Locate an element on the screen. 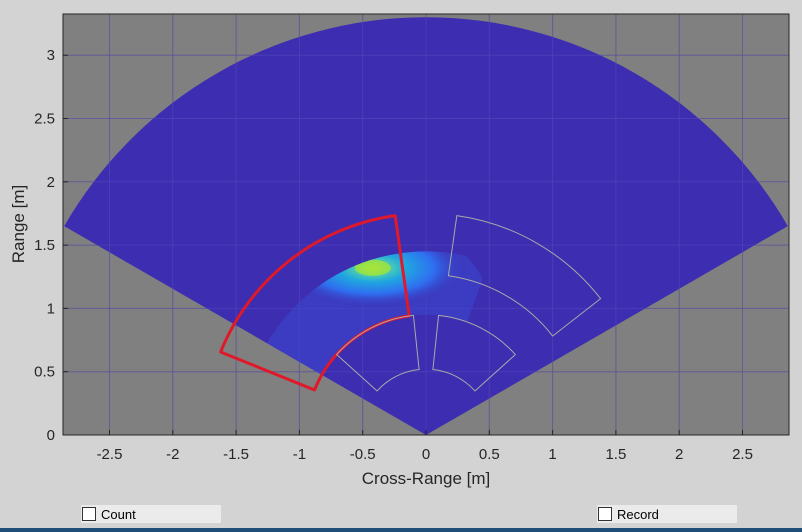  y-tick-label: 1 is located at coordinates (51, 308).